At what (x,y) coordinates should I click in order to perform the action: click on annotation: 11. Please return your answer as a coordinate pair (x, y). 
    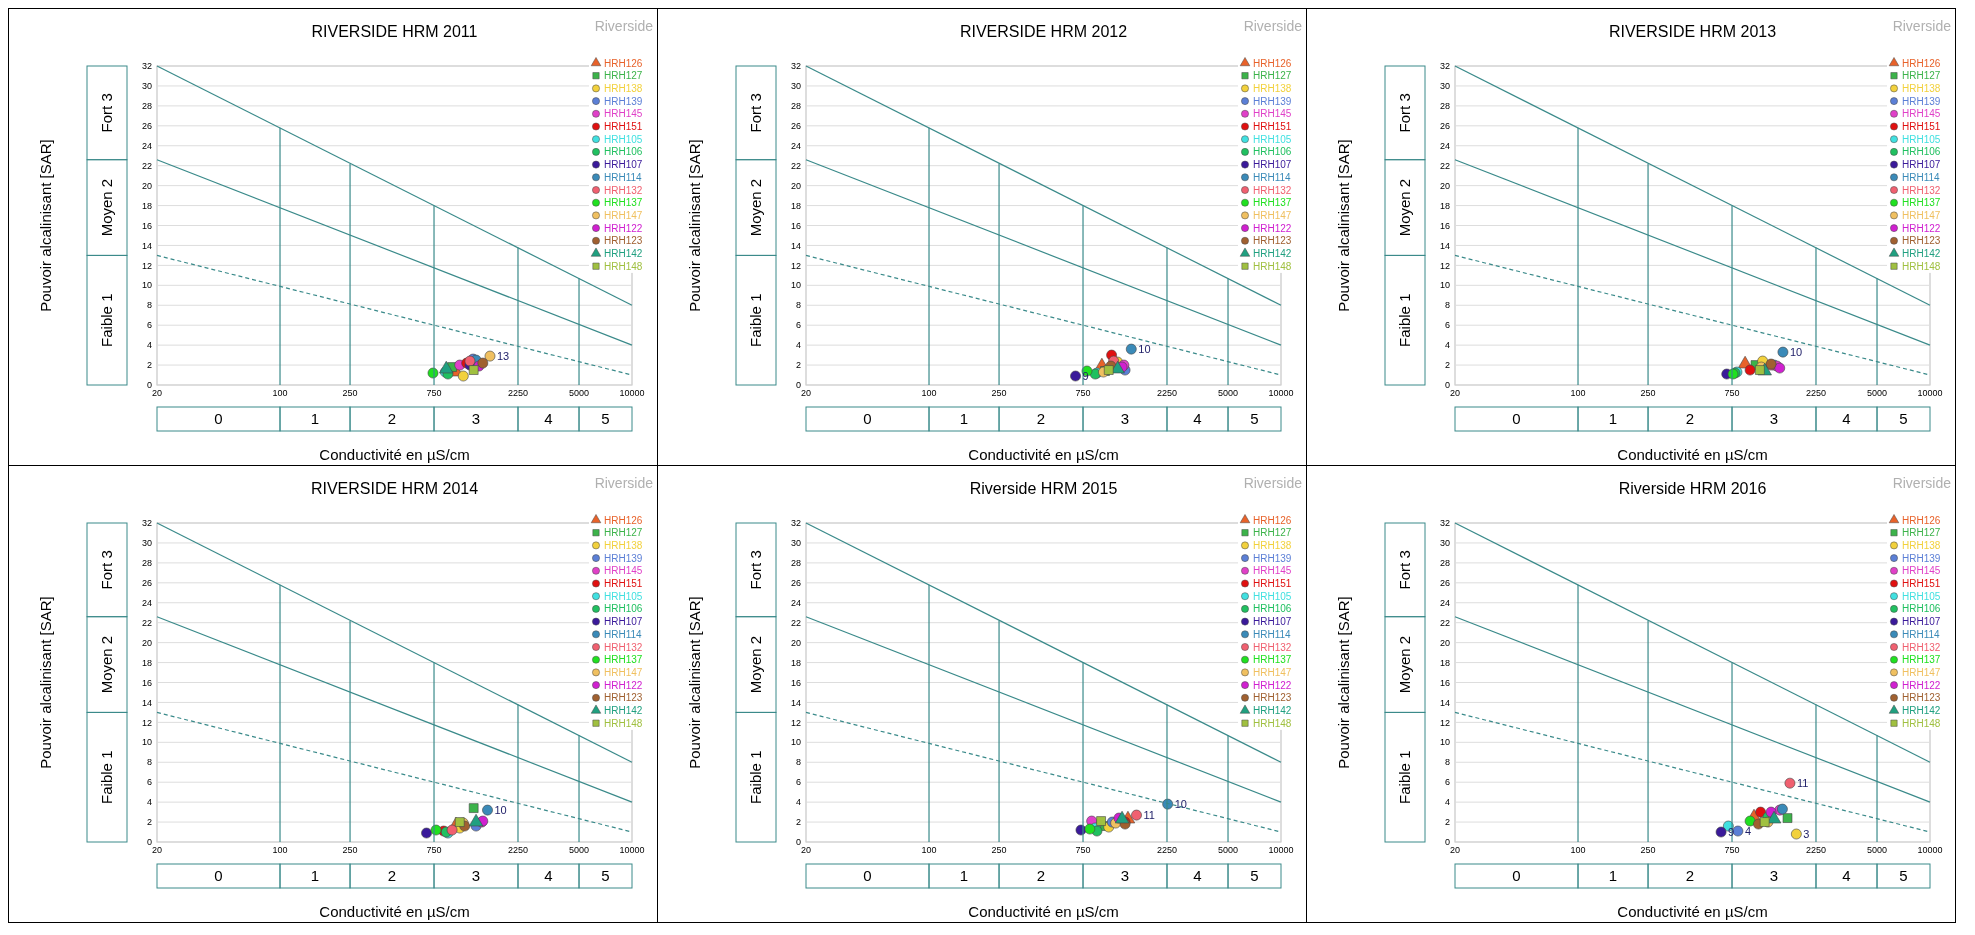
    Looking at the image, I should click on (1802, 782).